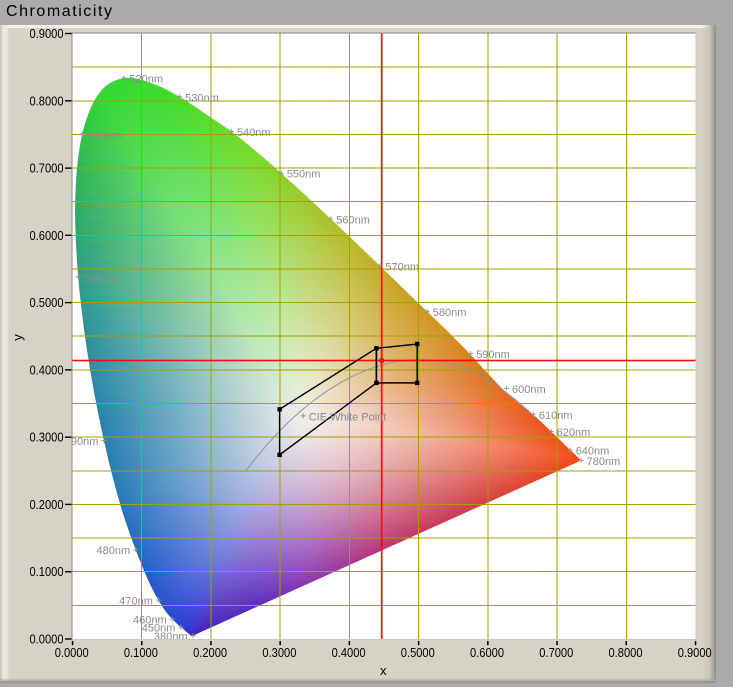  Describe the element at coordinates (82, 442) in the screenshot. I see `svg-text: 490nm` at that location.